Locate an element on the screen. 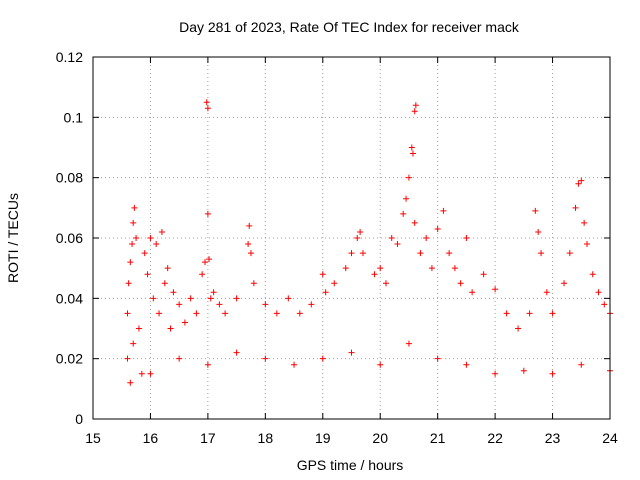 This screenshot has width=640, height=480. y-tick-label: 0.02 is located at coordinates (69, 359).